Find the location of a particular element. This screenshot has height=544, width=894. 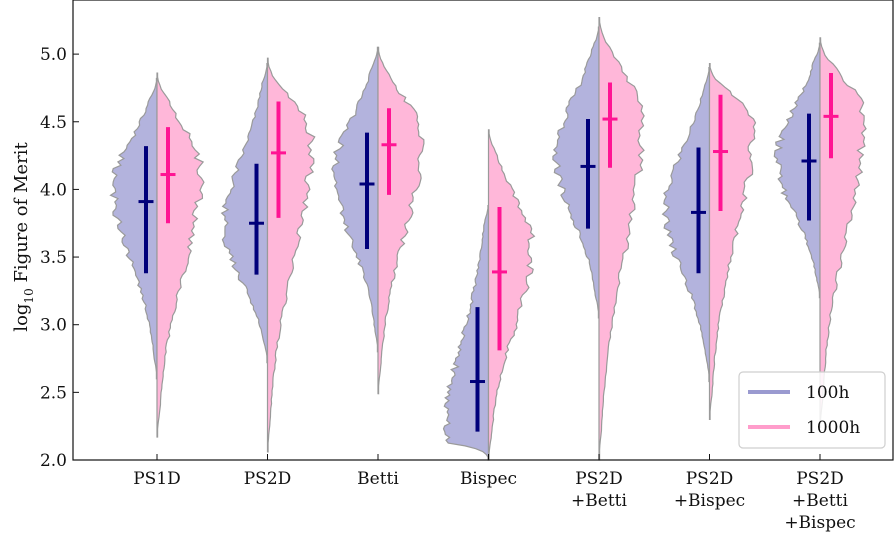

y-tick-label: 2.0 is located at coordinates (53, 461).